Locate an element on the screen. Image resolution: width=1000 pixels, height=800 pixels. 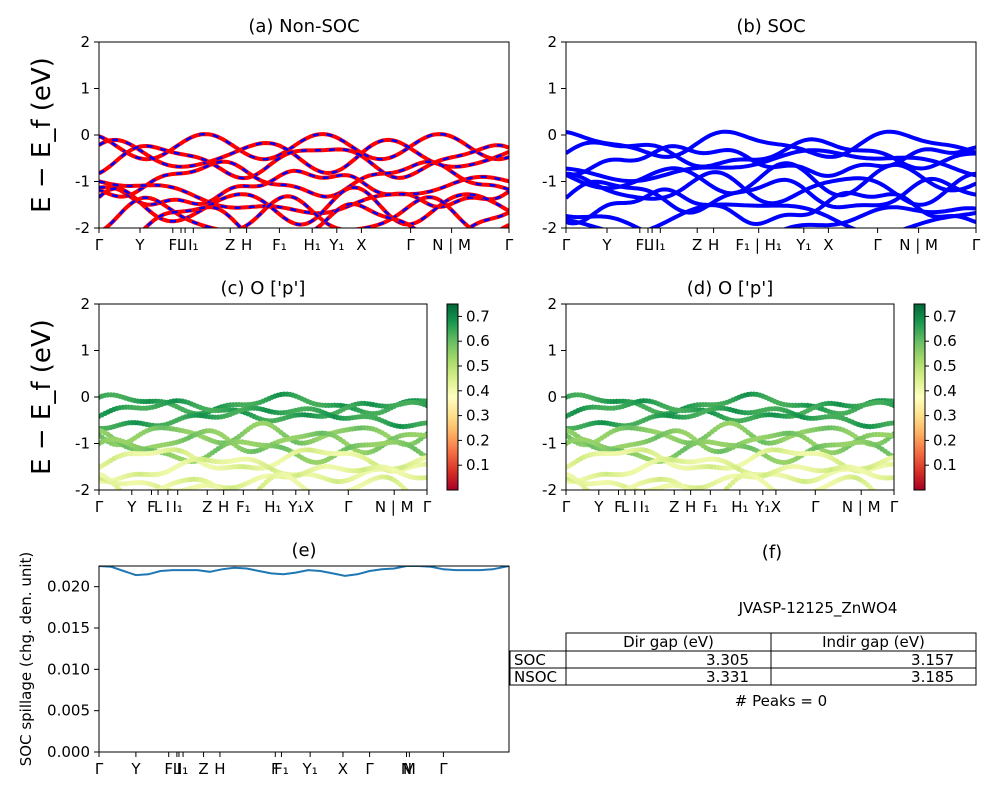
projected-bands is located at coordinates (730, 446).